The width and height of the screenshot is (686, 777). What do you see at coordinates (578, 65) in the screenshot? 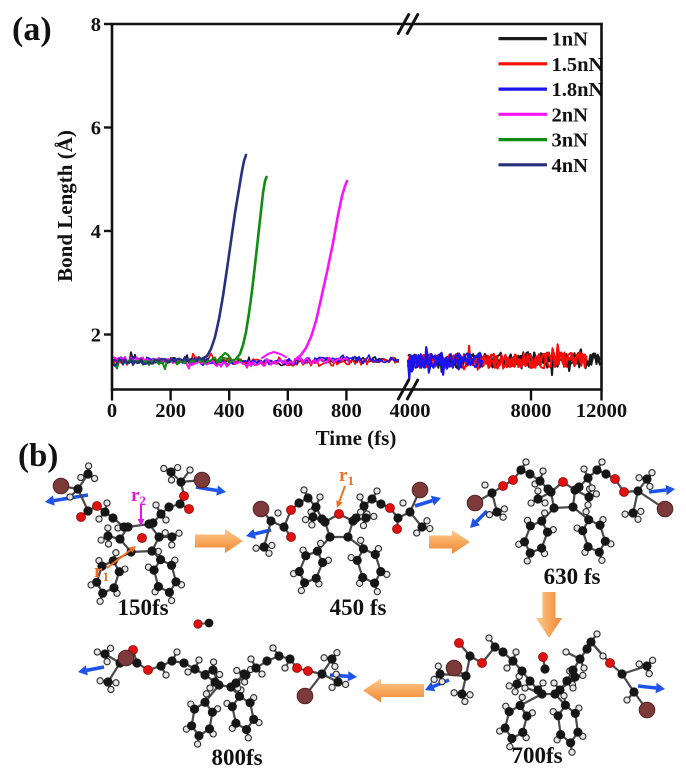
I see `svg-text: 1.5nN` at bounding box center [578, 65].